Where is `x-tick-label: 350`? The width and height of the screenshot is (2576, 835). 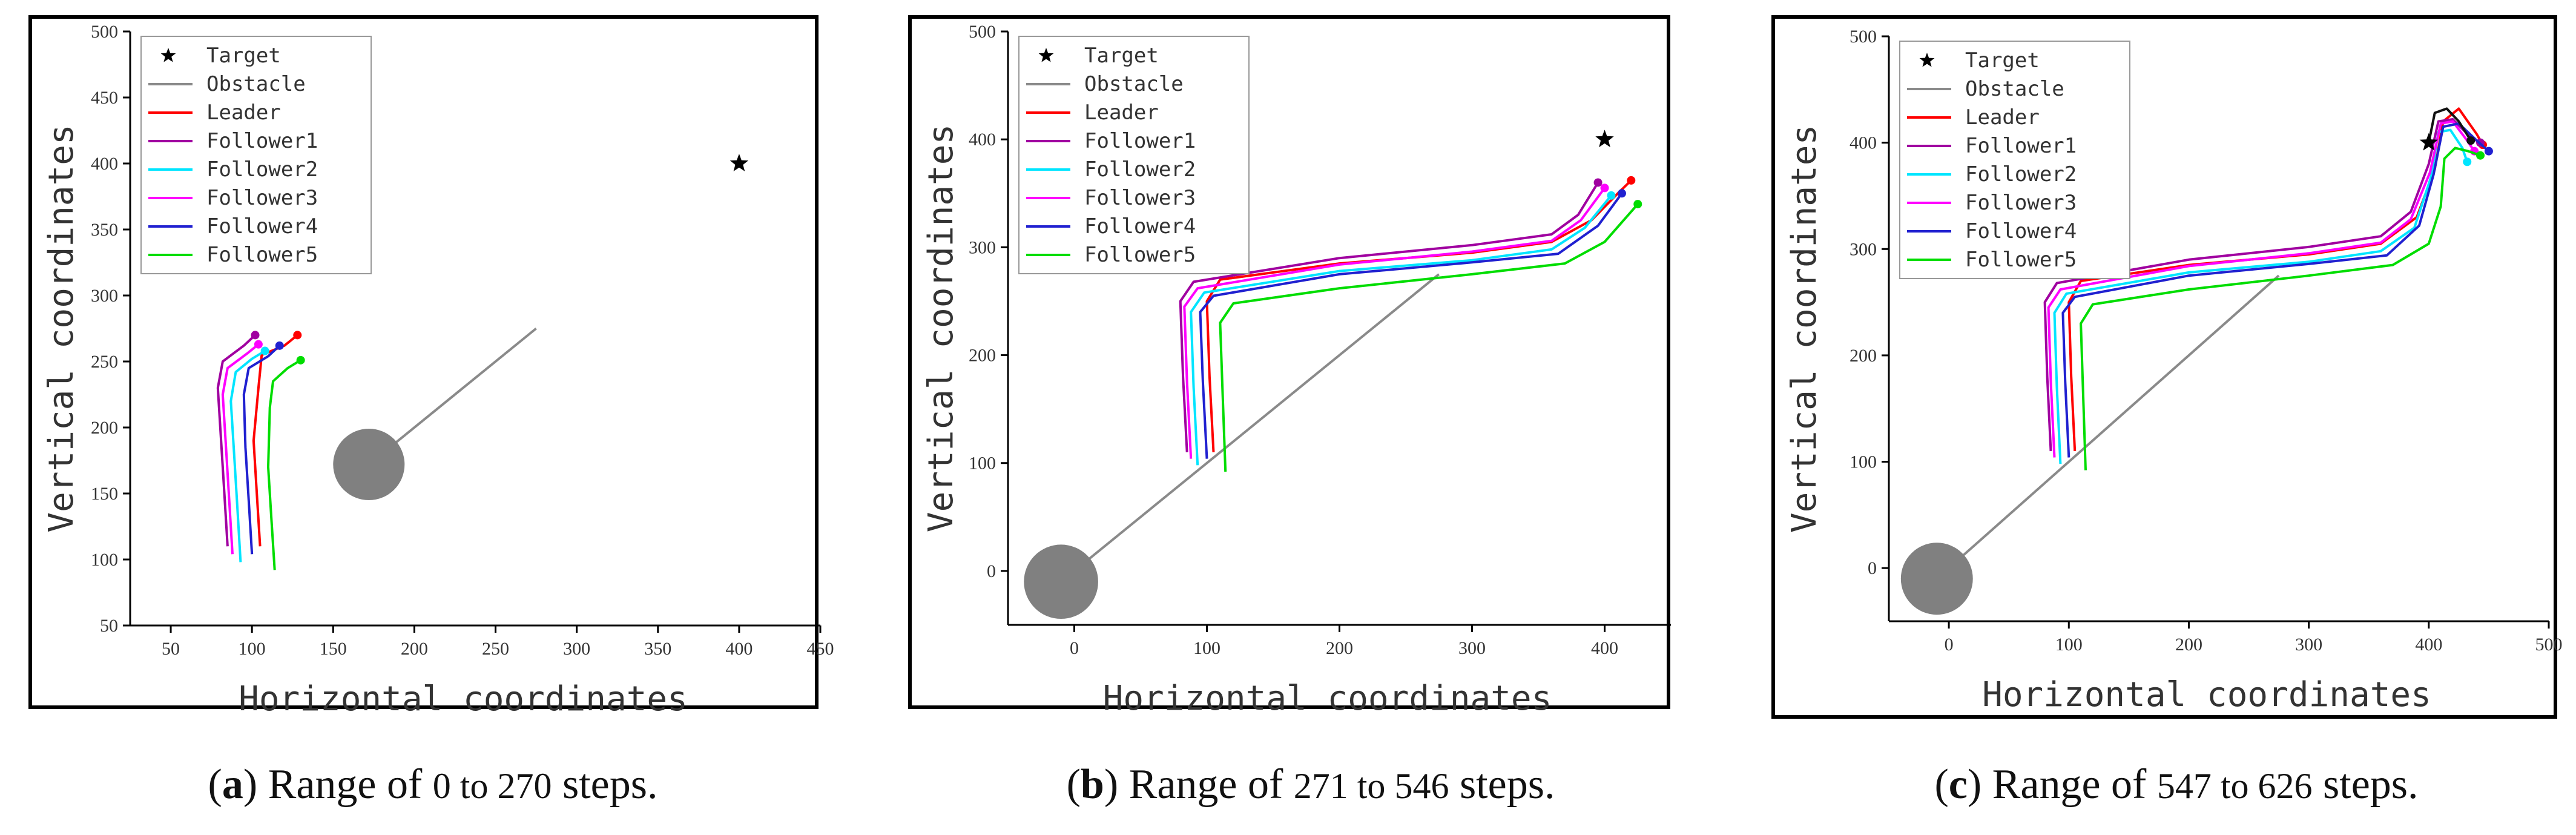 x-tick-label: 350 is located at coordinates (657, 649).